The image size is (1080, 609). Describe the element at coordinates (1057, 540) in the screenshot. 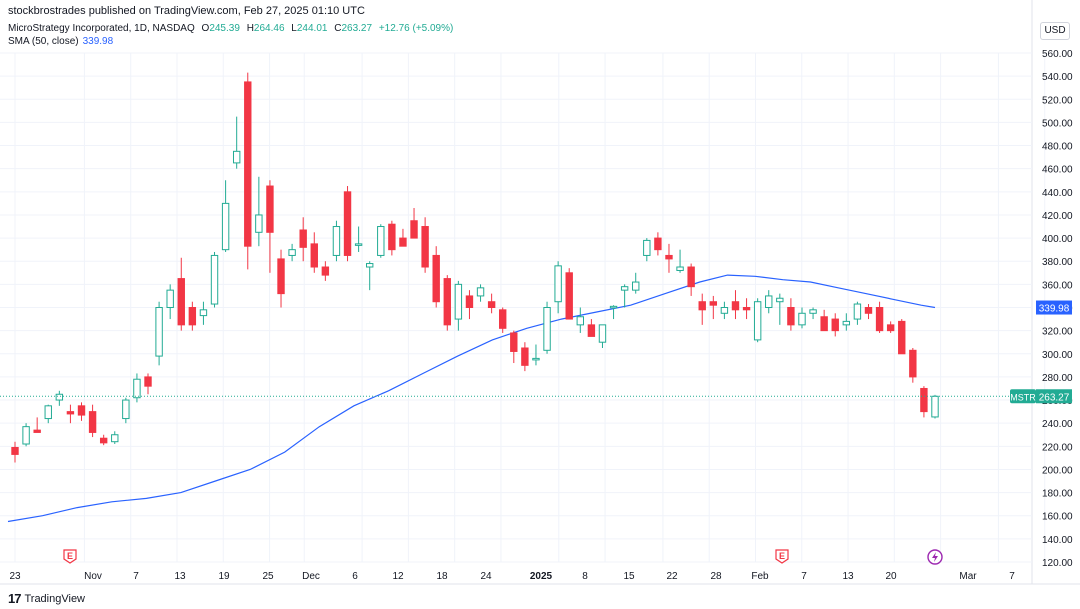

I see `y-tick-label: 140.00` at that location.